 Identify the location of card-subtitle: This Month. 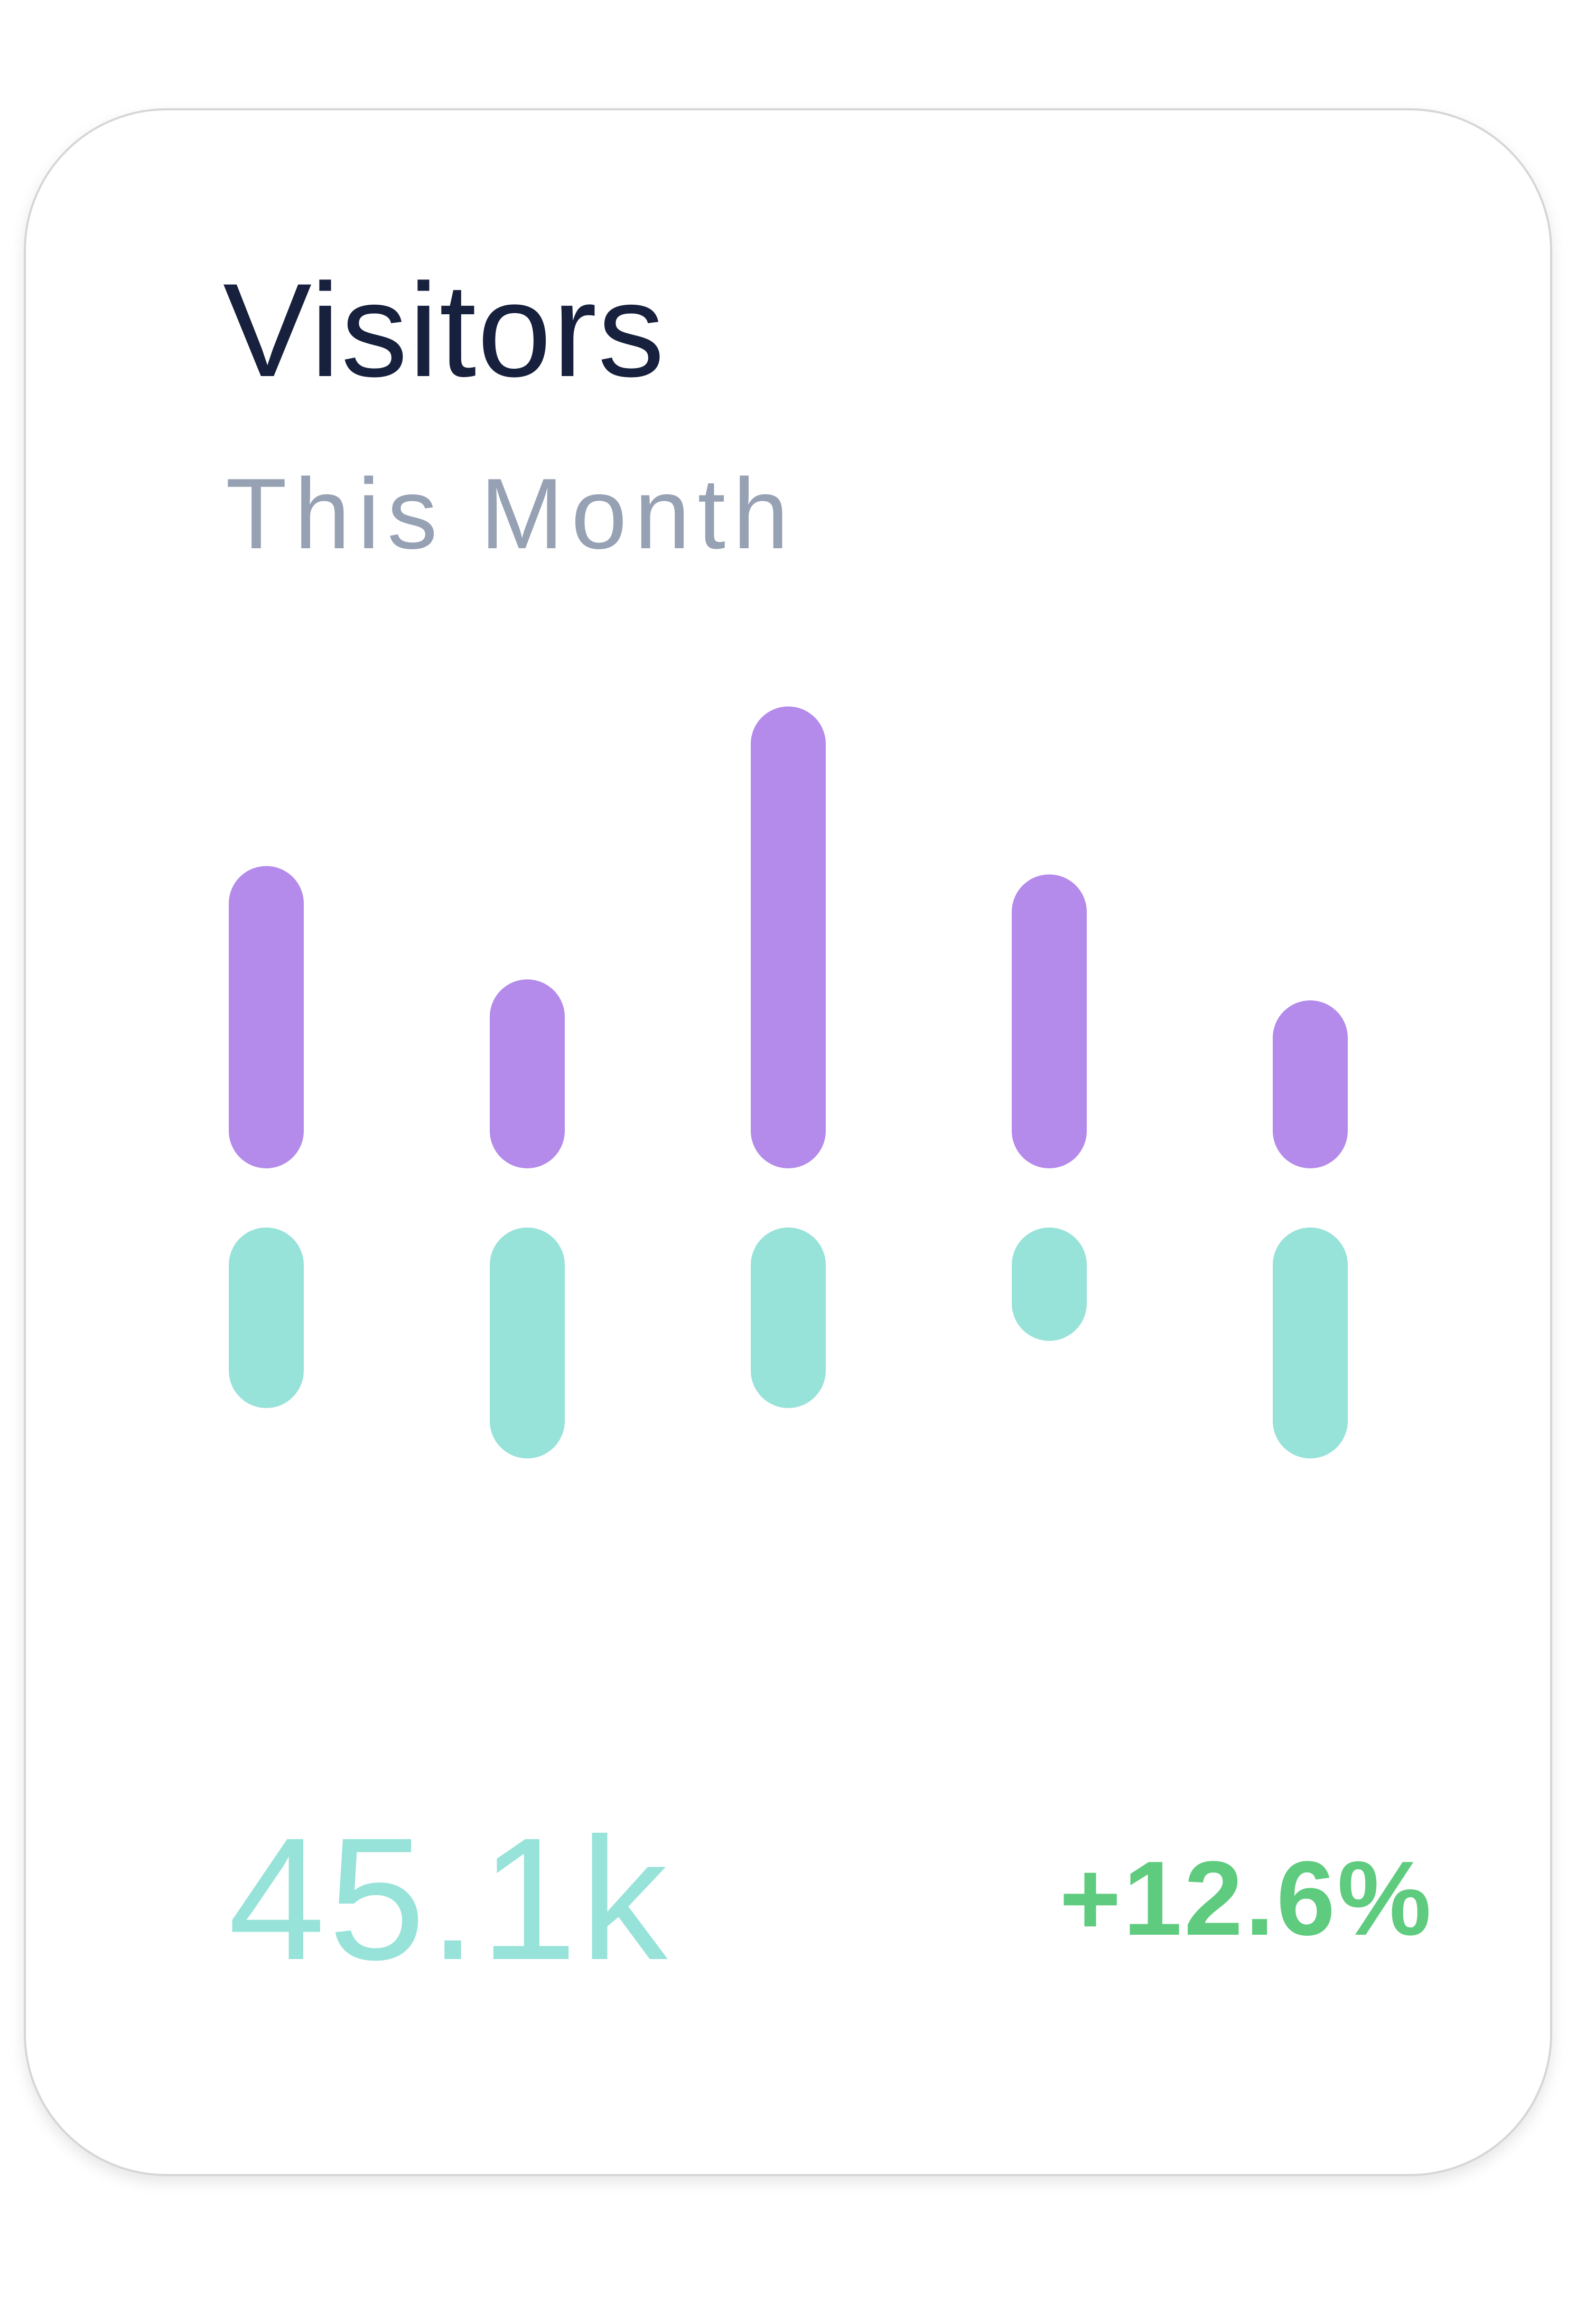
(511, 514).